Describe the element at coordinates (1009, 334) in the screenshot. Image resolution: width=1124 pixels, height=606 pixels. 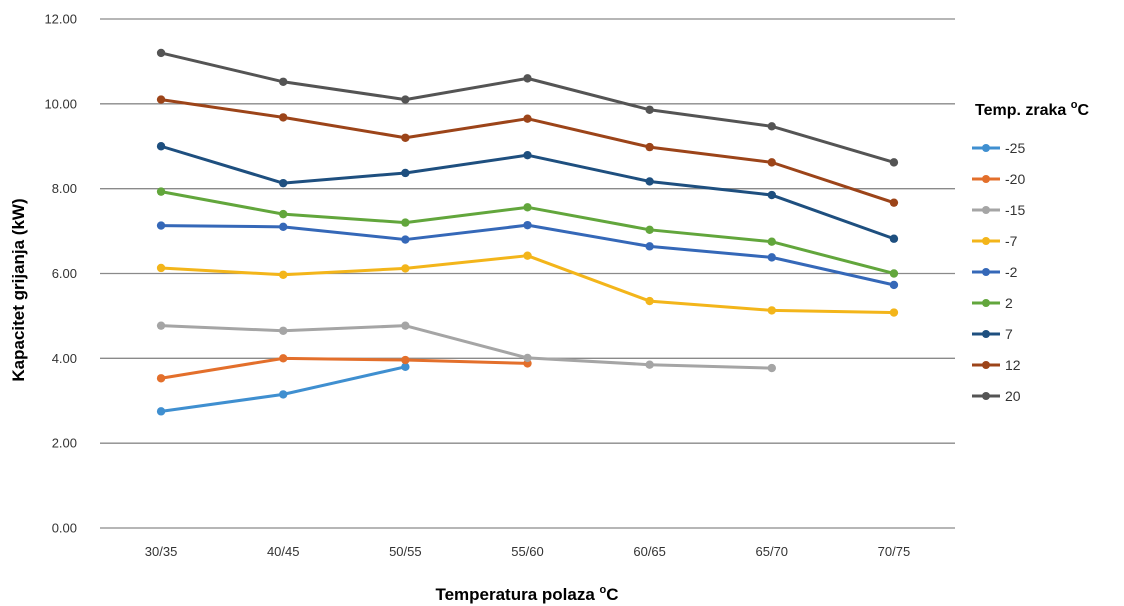
I see `legend-label: 7` at that location.